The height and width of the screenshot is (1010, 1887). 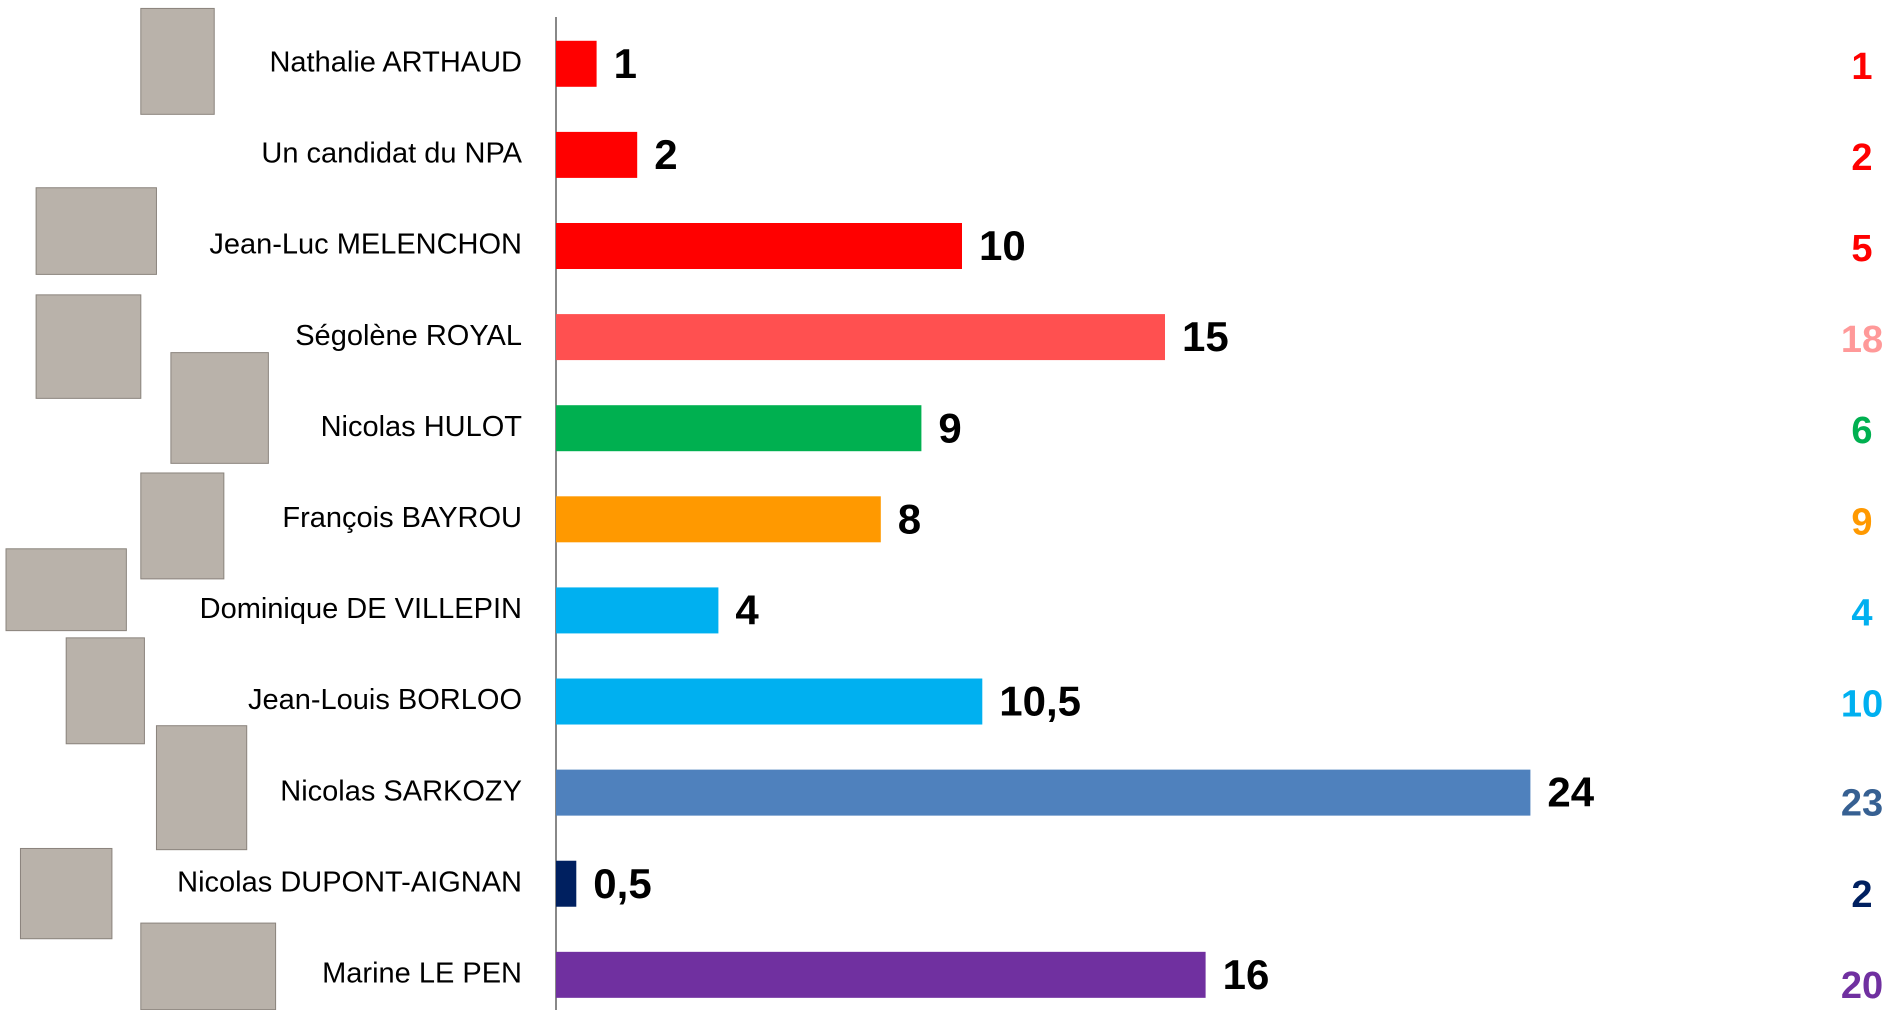 What do you see at coordinates (665, 154) in the screenshot?
I see `value-label: 2` at bounding box center [665, 154].